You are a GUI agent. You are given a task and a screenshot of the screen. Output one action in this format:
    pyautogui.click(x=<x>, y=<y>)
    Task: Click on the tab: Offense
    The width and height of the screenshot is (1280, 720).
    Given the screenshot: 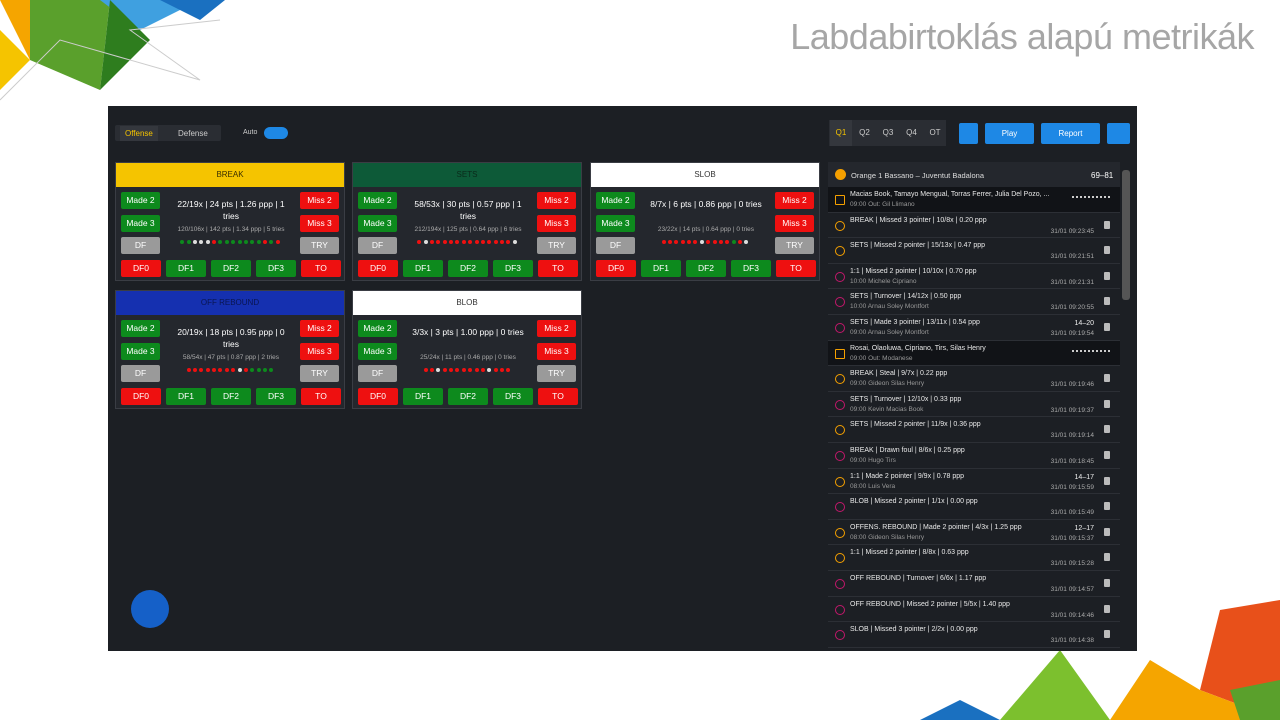 What is the action you would take?
    pyautogui.click(x=139, y=133)
    